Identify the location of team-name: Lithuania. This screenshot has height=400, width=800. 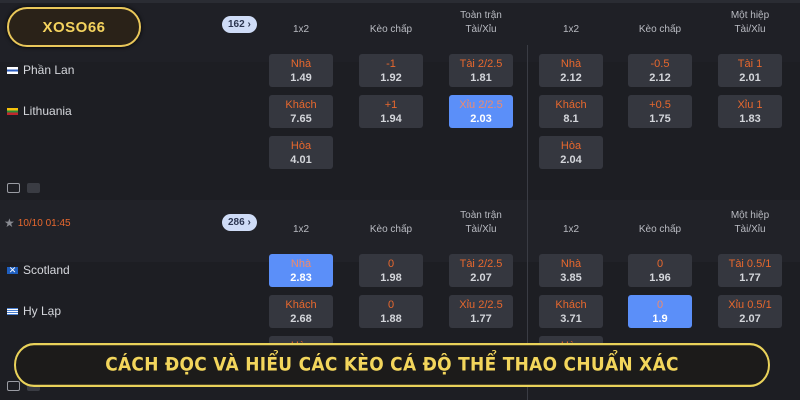
(47, 111).